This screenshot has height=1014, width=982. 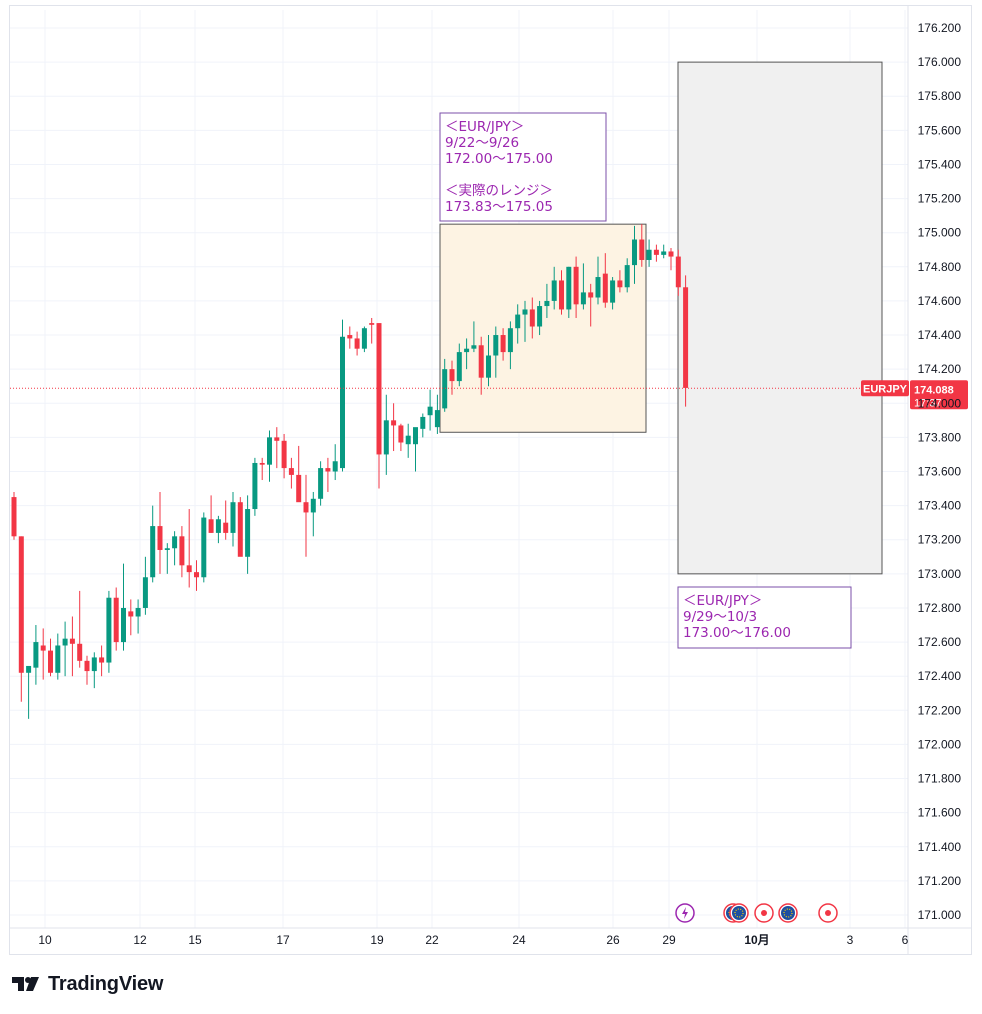 What do you see at coordinates (613, 940) in the screenshot?
I see `time-tick-label: 26` at bounding box center [613, 940].